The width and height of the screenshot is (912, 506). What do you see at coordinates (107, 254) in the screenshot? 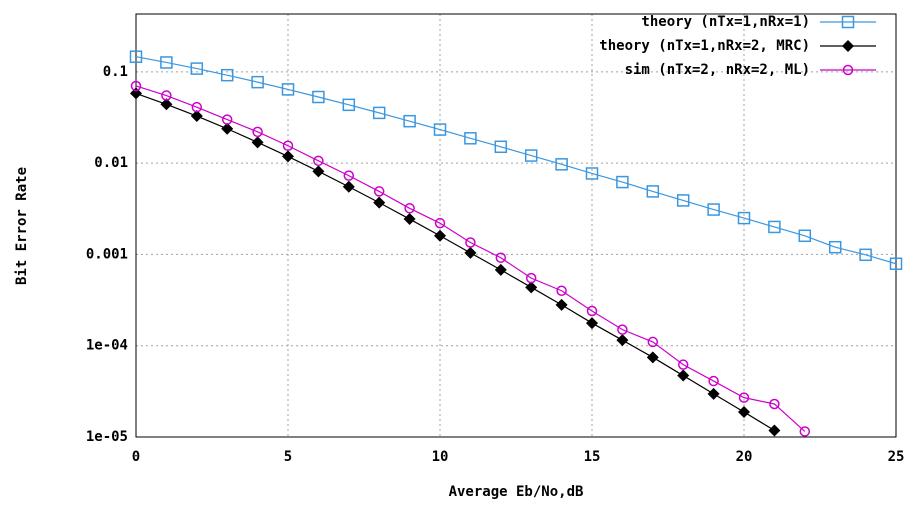
I see `y-tick-label: 0.001` at bounding box center [107, 254].